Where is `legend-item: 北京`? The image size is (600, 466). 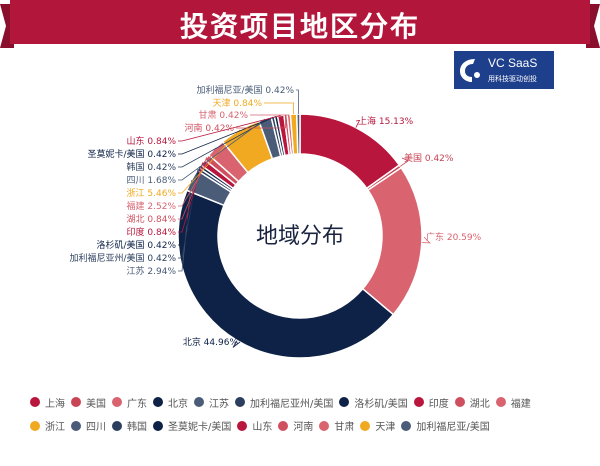
legend-item: 北京 is located at coordinates (170, 402).